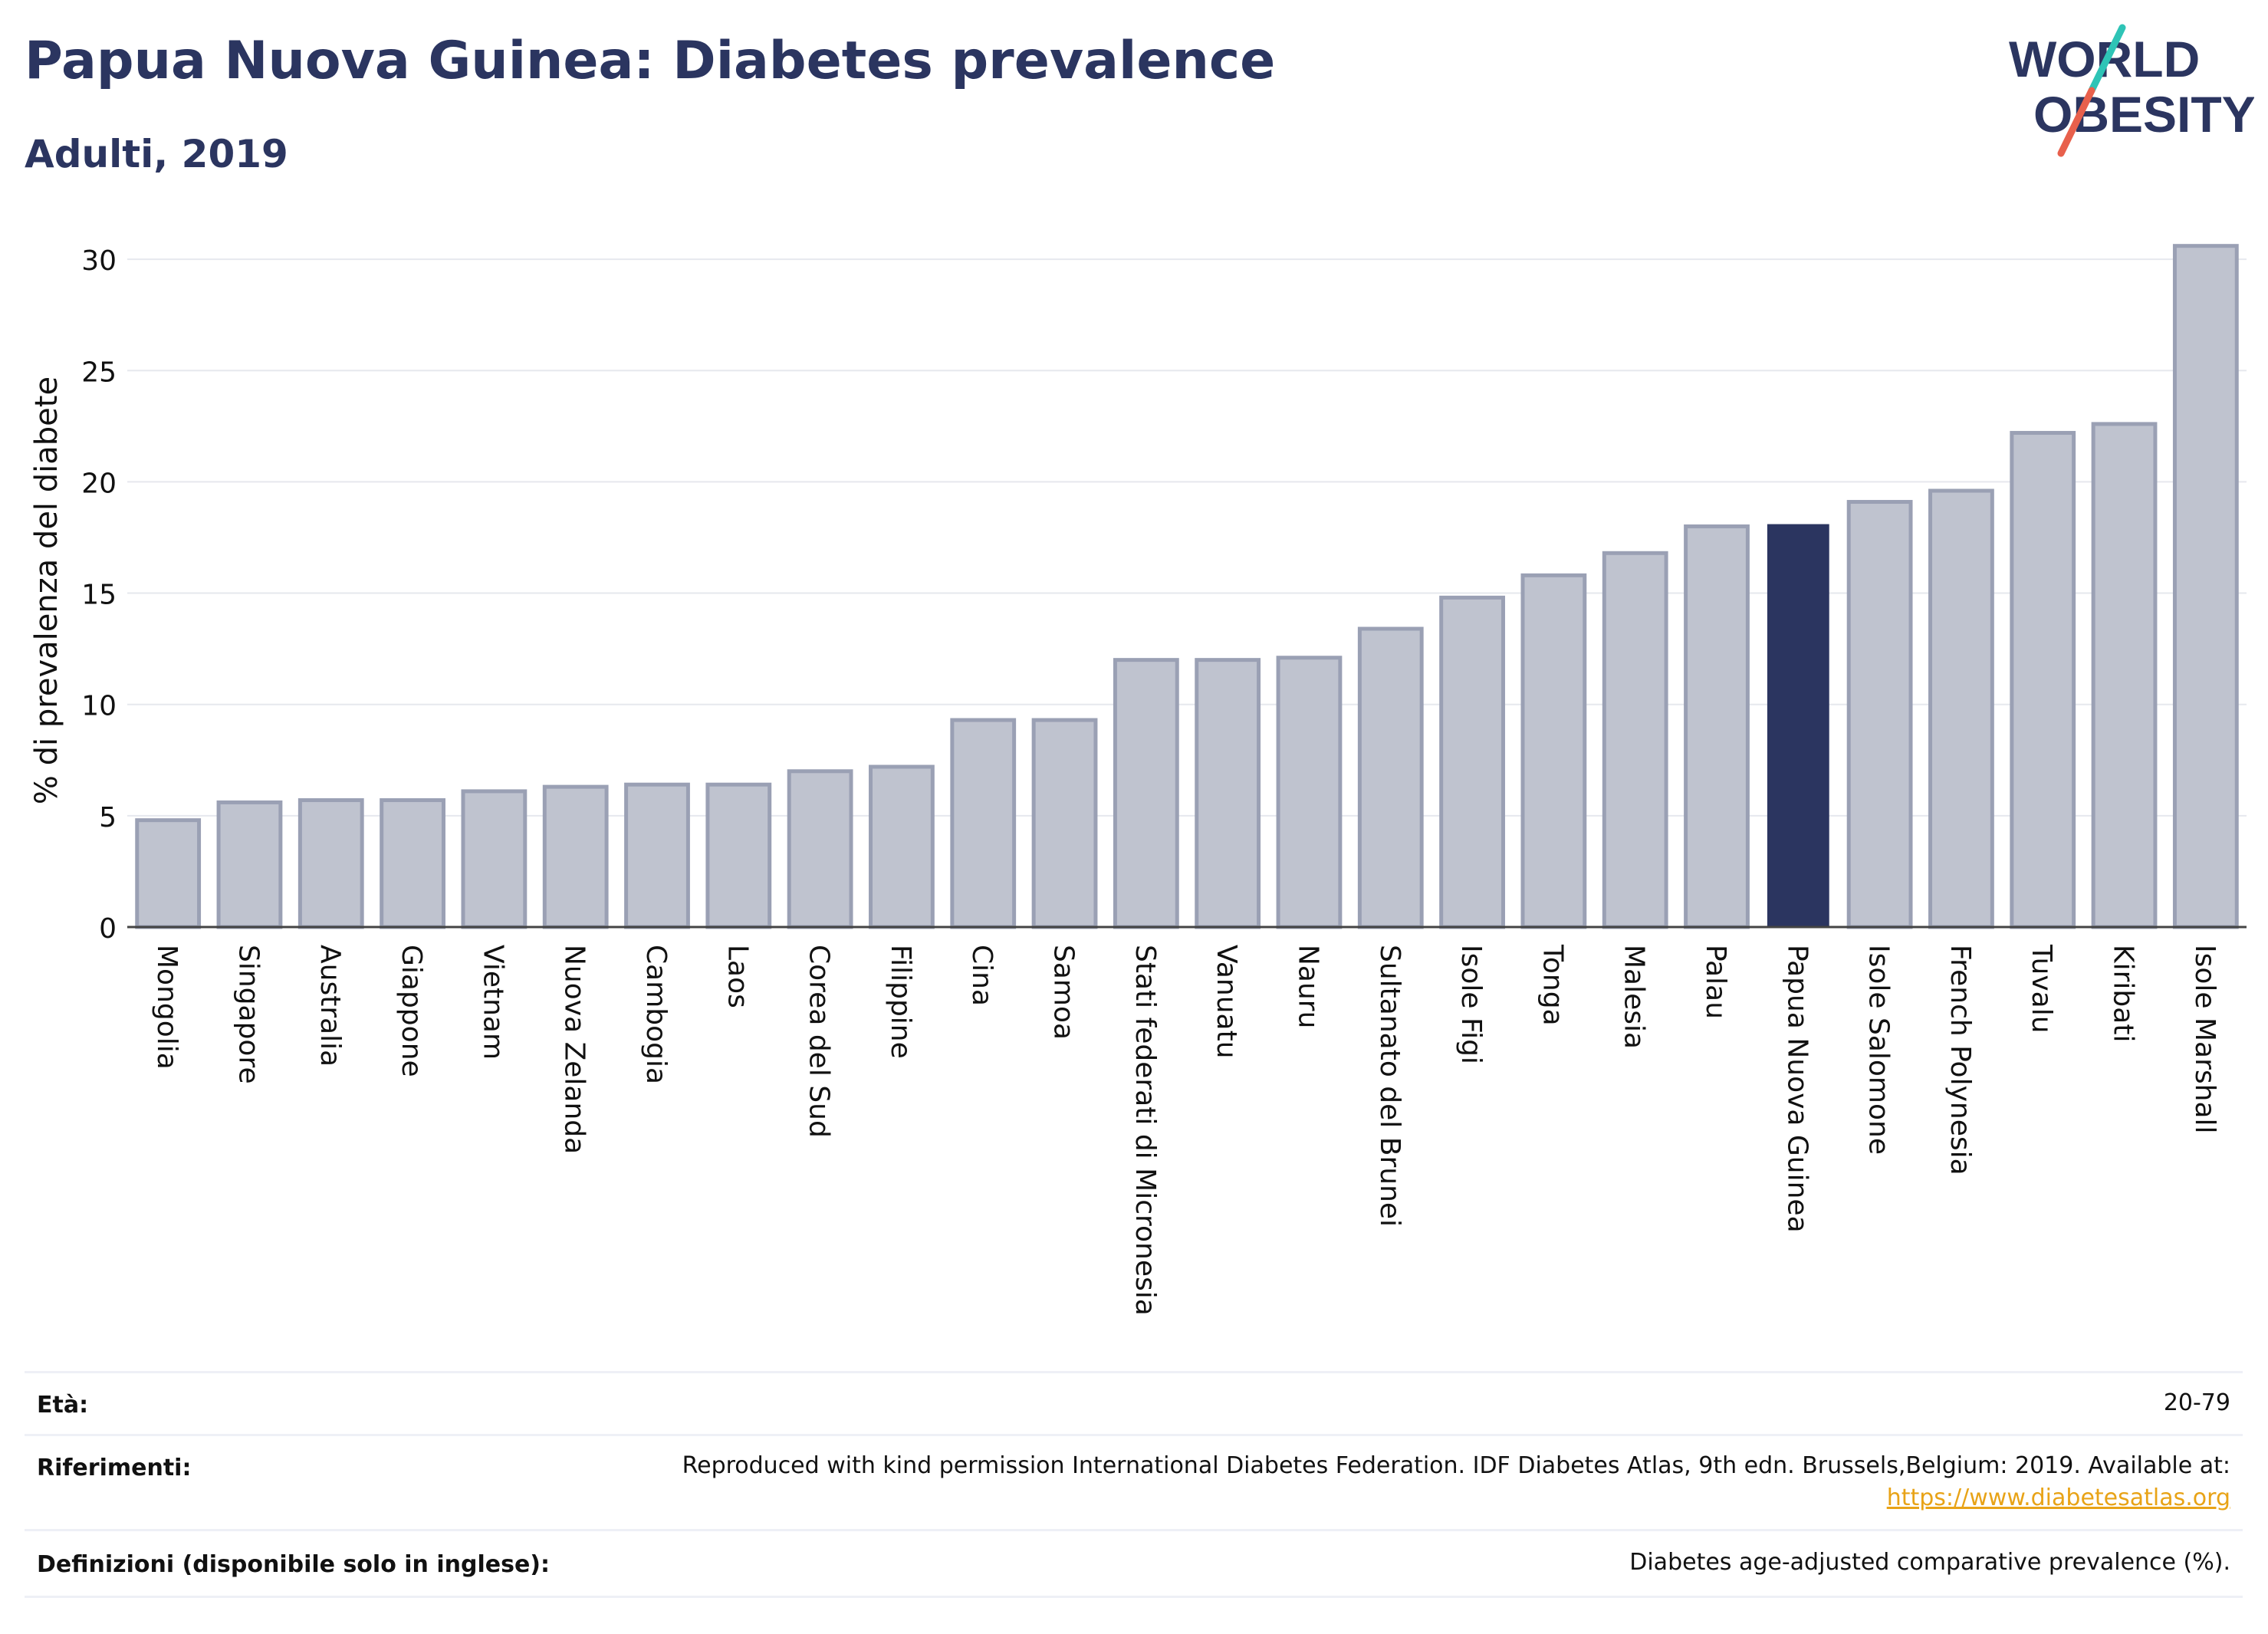  Describe the element at coordinates (2131, 90) in the screenshot. I see `world-obesity-logo: WORLD OBESITY` at that location.